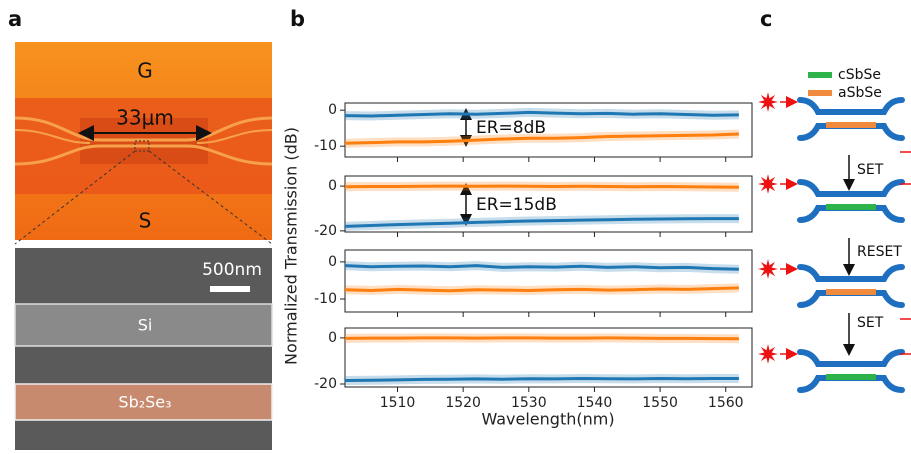 The width and height of the screenshot is (911, 454). Describe the element at coordinates (232, 270) in the screenshot. I see `scale-bar-label: 500nm` at that location.